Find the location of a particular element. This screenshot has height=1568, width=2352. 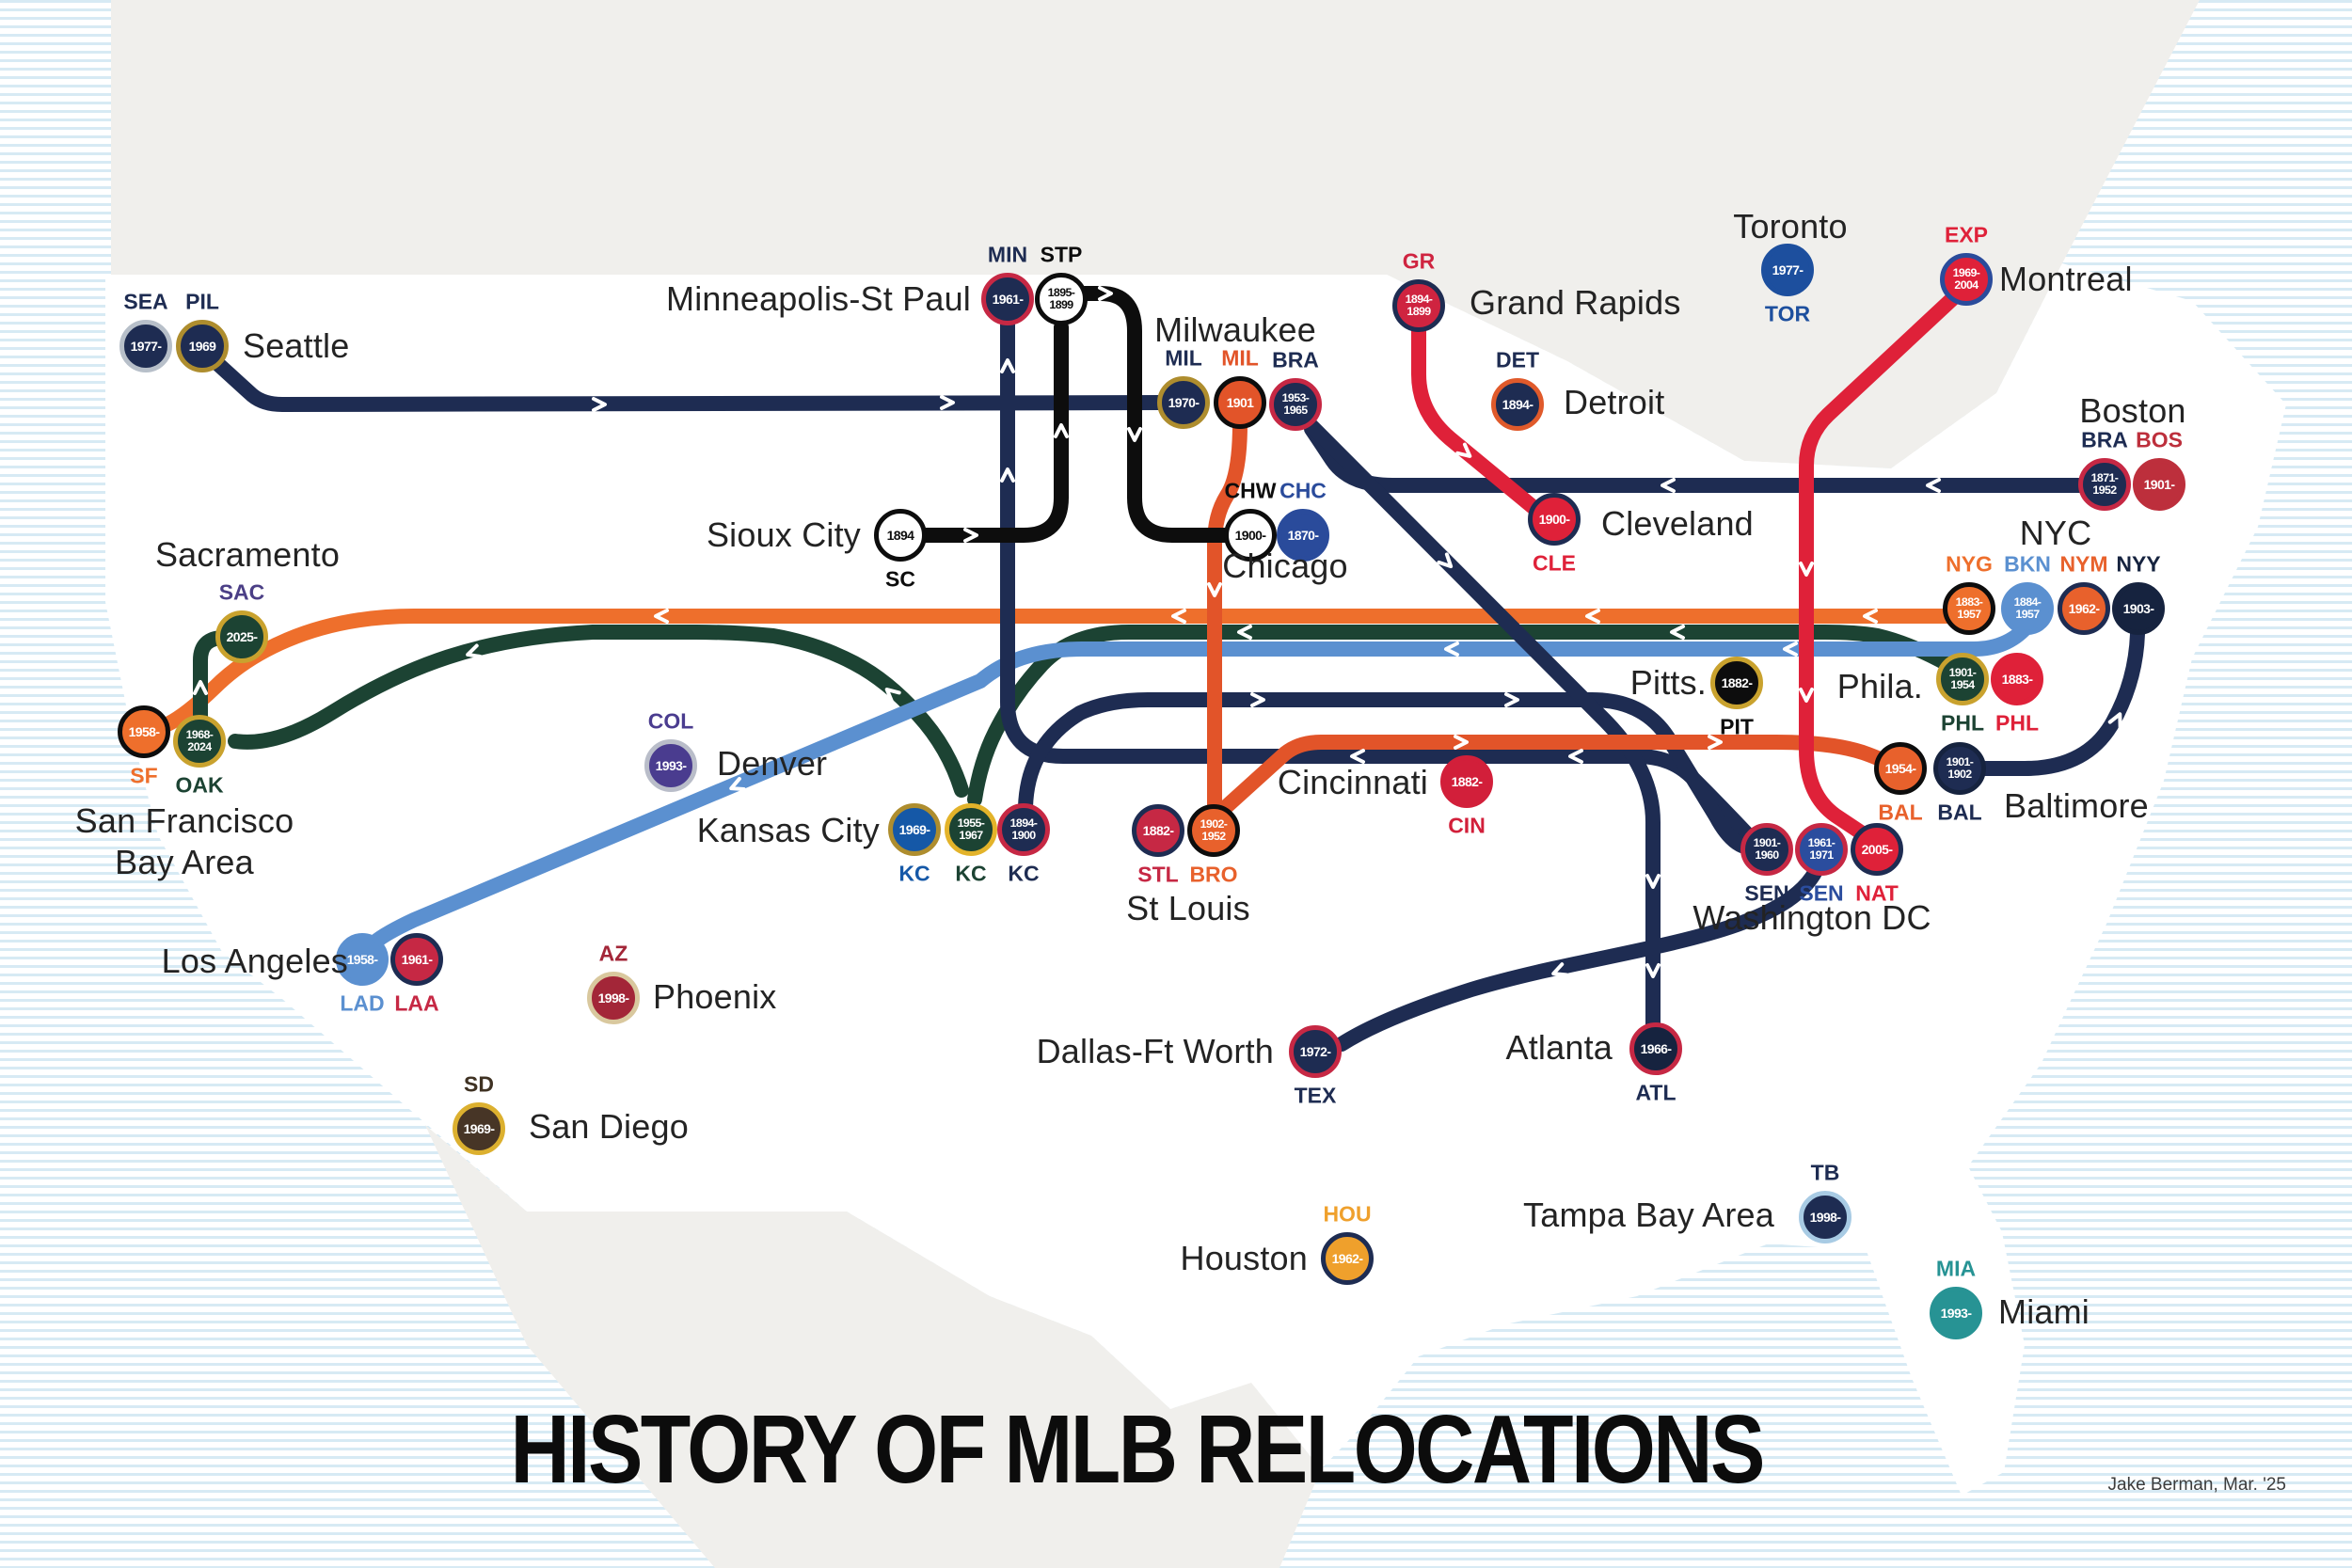

station-sd-badge: 1969- is located at coordinates (479, 1129).